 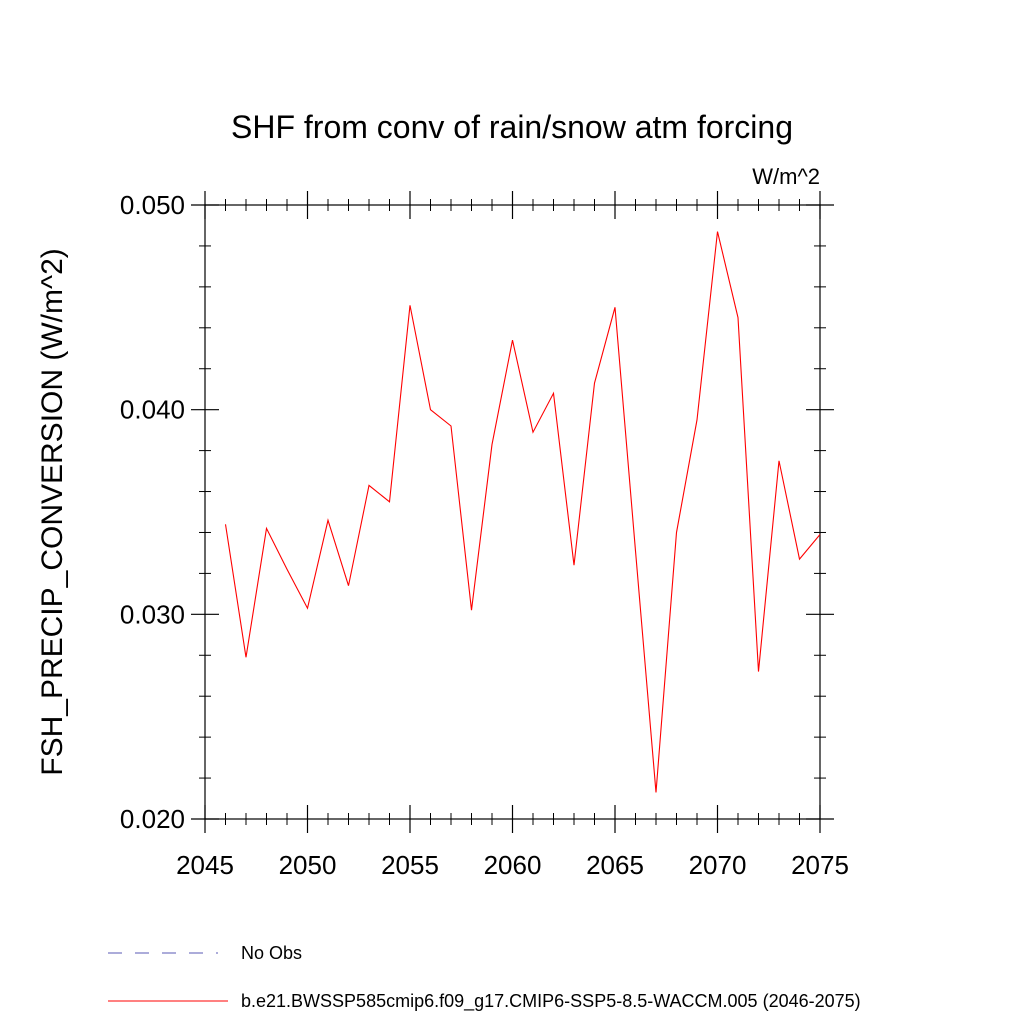 I want to click on y-axis-label: FSH_PRECIP_CONVERSION (W/m^2), so click(x=52, y=511).